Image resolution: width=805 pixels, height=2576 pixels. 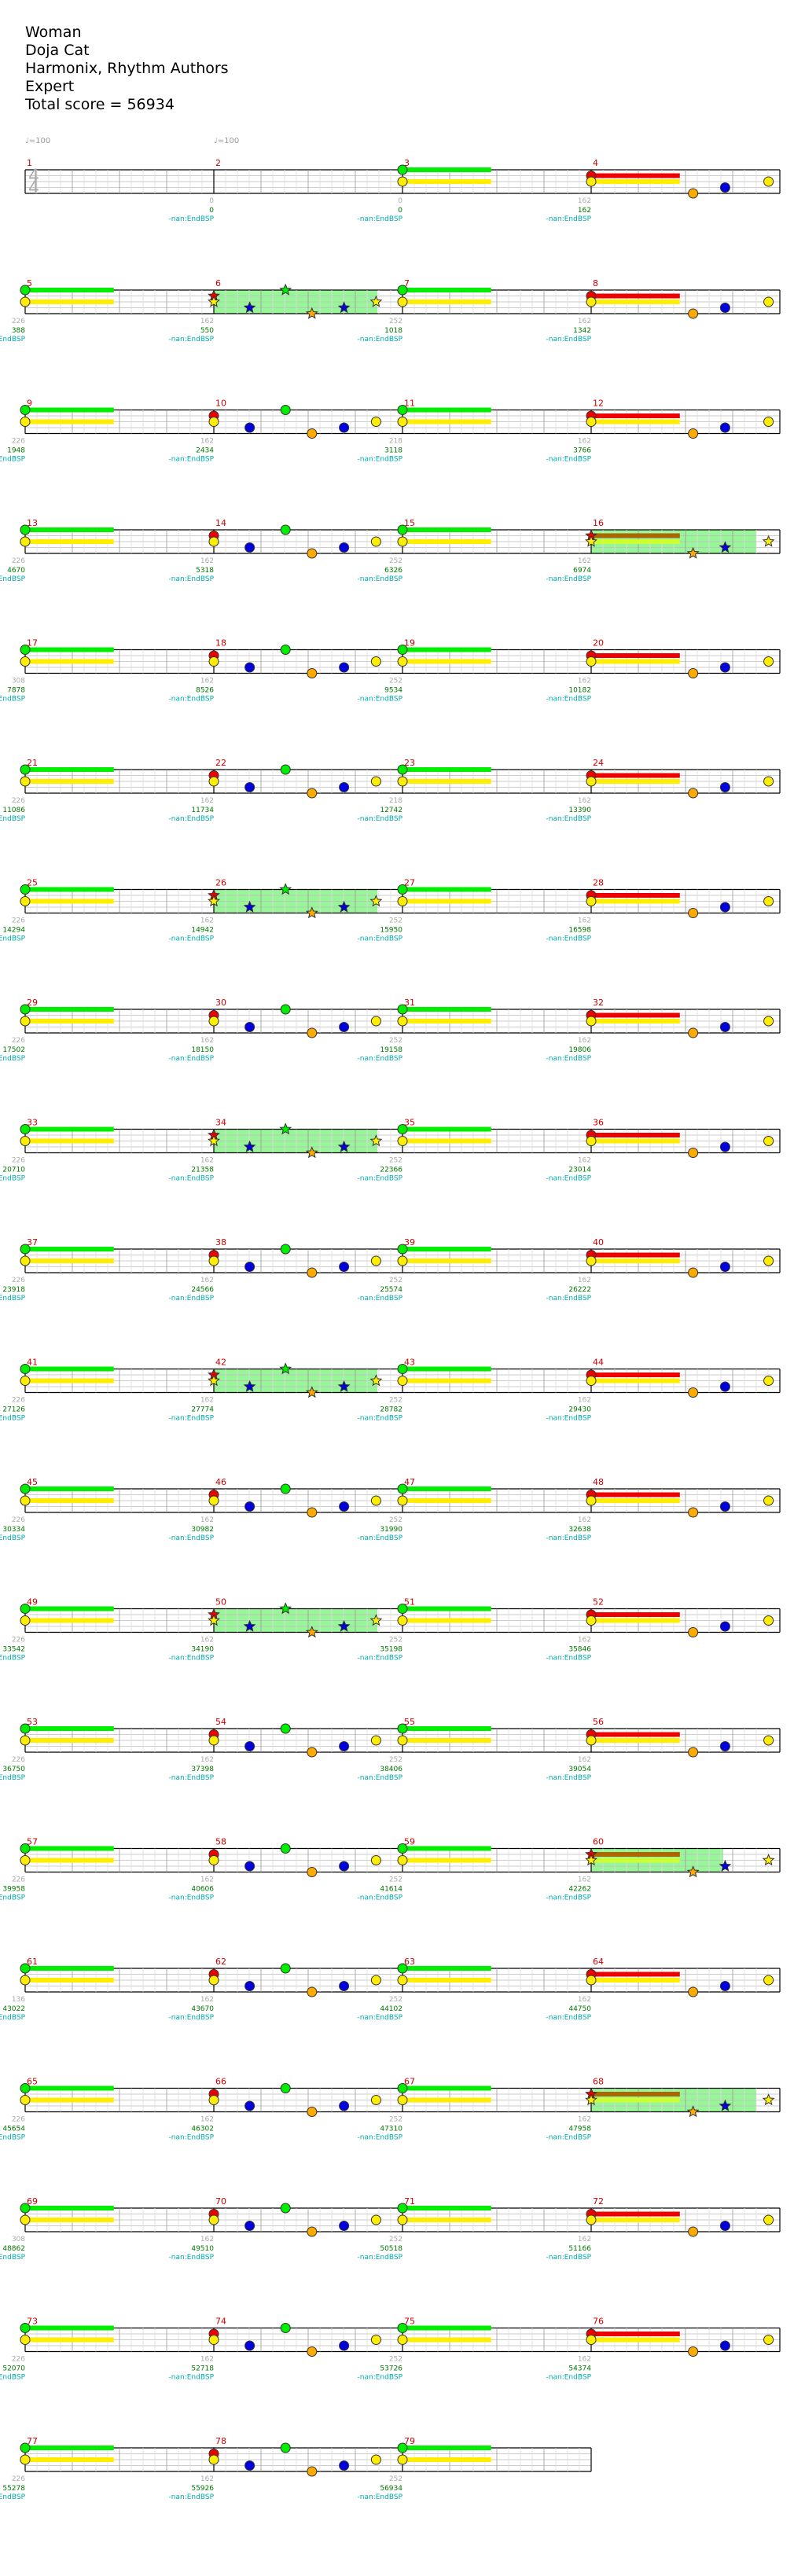 What do you see at coordinates (30, 283) in the screenshot?
I see `measure-number: 5` at bounding box center [30, 283].